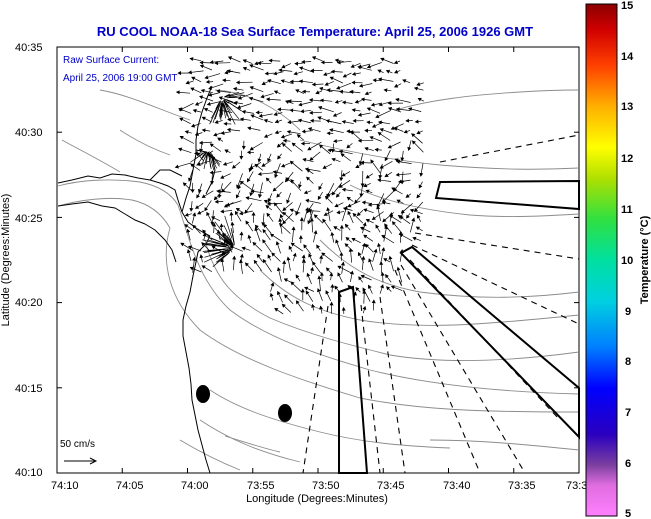 The image size is (651, 519). Describe the element at coordinates (29, 473) in the screenshot. I see `y-tick-label: 40:10` at that location.